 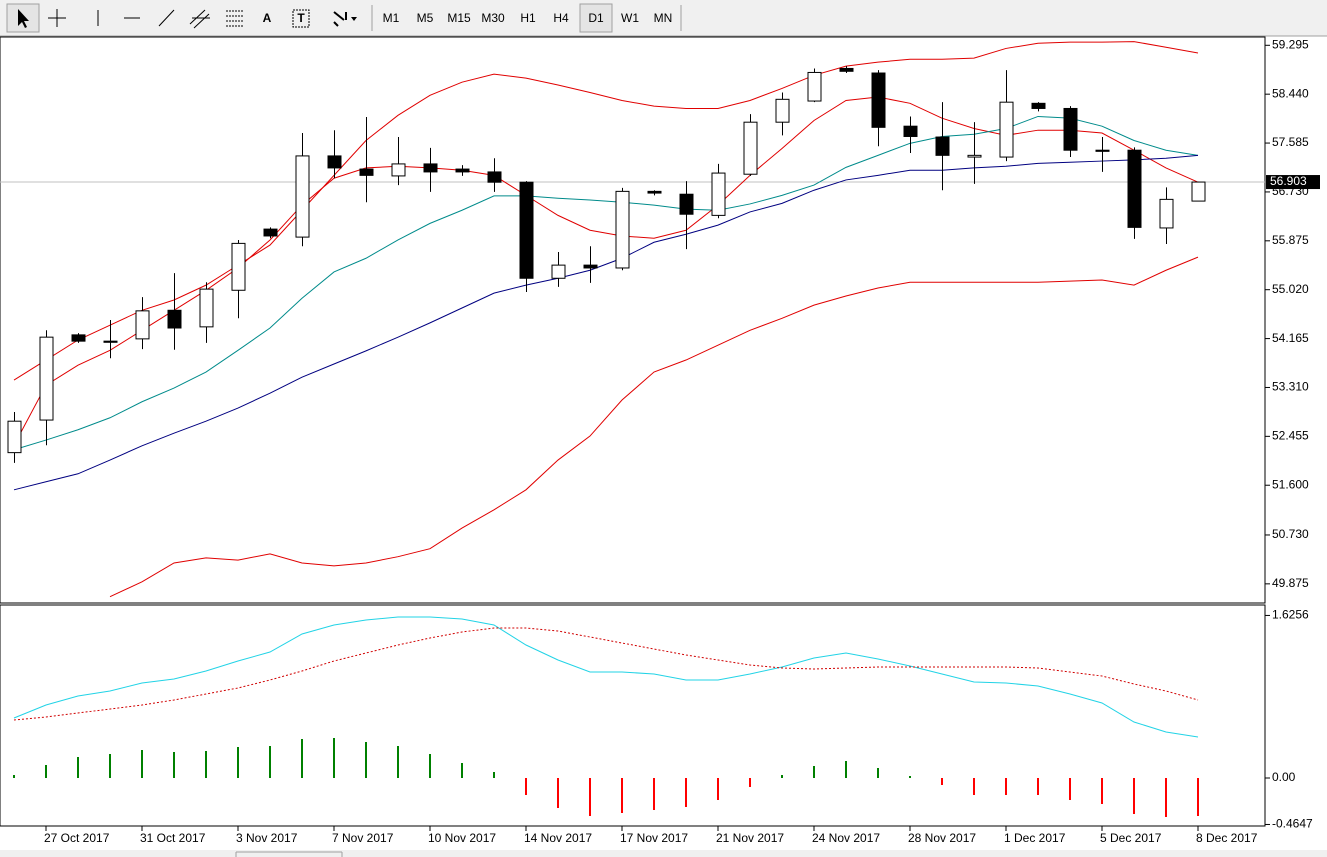 I want to click on y-tick-label: 0.00, so click(x=1284, y=777).